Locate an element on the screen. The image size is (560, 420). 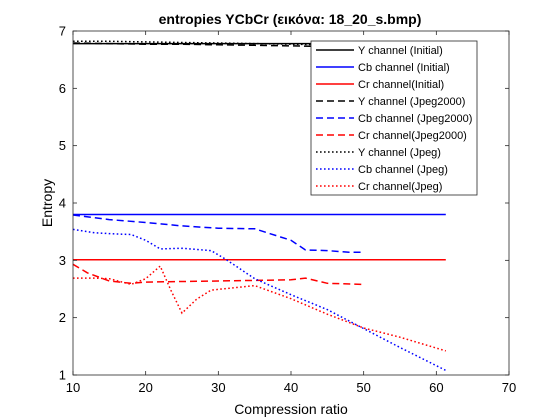
legend-label-7: Cb channel (Jpeg) is located at coordinates (403, 170).